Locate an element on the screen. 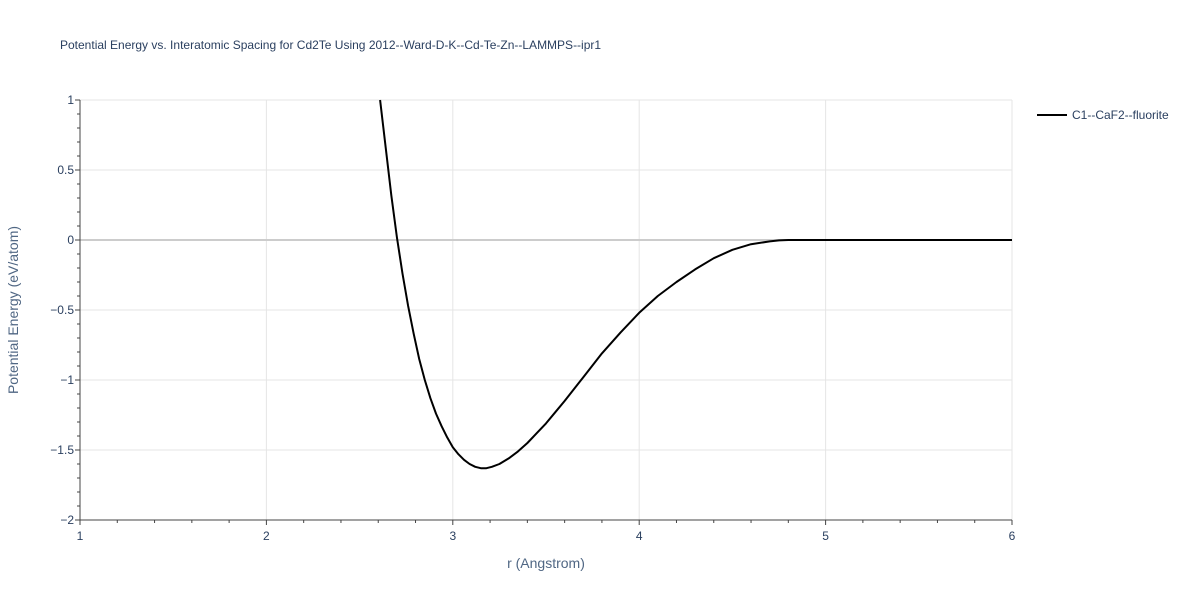 The image size is (1200, 600). y-tick-label: −2 is located at coordinates (67, 520).